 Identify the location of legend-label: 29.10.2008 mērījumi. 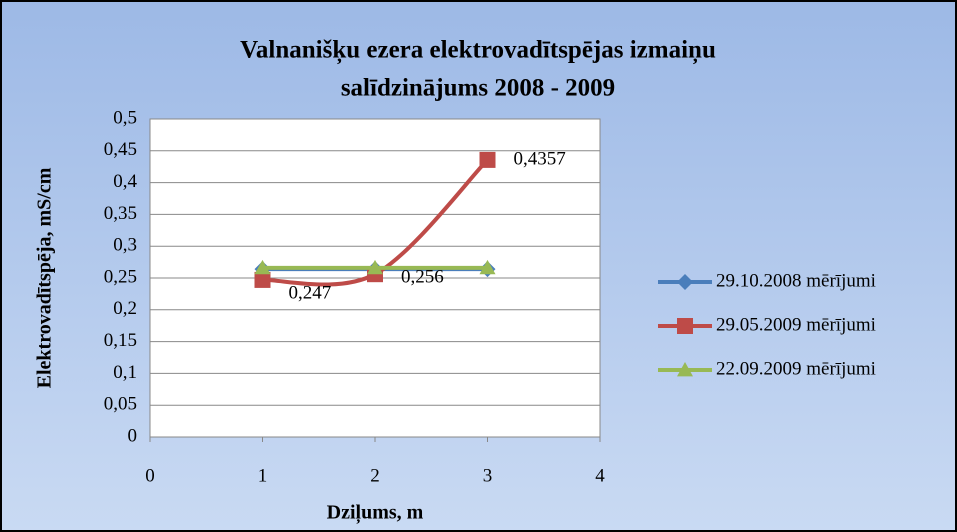
(796, 280).